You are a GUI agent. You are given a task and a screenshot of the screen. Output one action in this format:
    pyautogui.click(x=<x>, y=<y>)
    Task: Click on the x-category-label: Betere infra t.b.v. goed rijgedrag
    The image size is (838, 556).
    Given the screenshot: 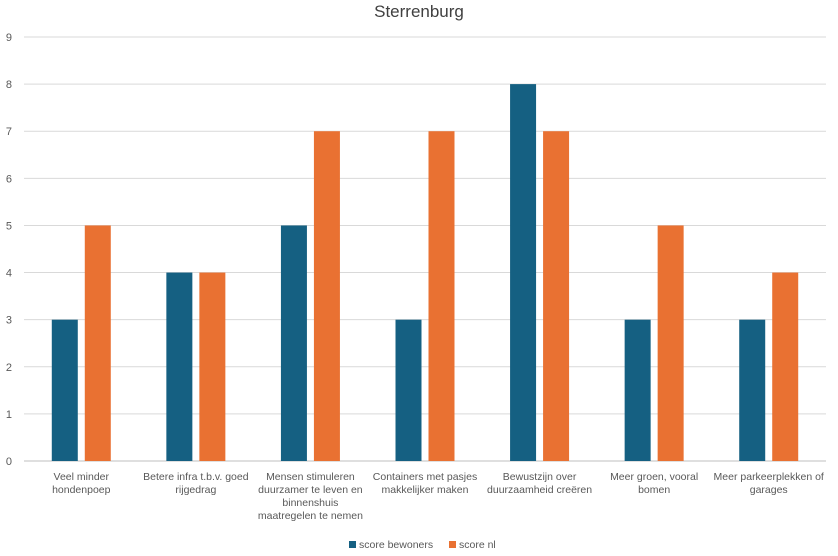 What is the action you would take?
    pyautogui.click(x=196, y=483)
    